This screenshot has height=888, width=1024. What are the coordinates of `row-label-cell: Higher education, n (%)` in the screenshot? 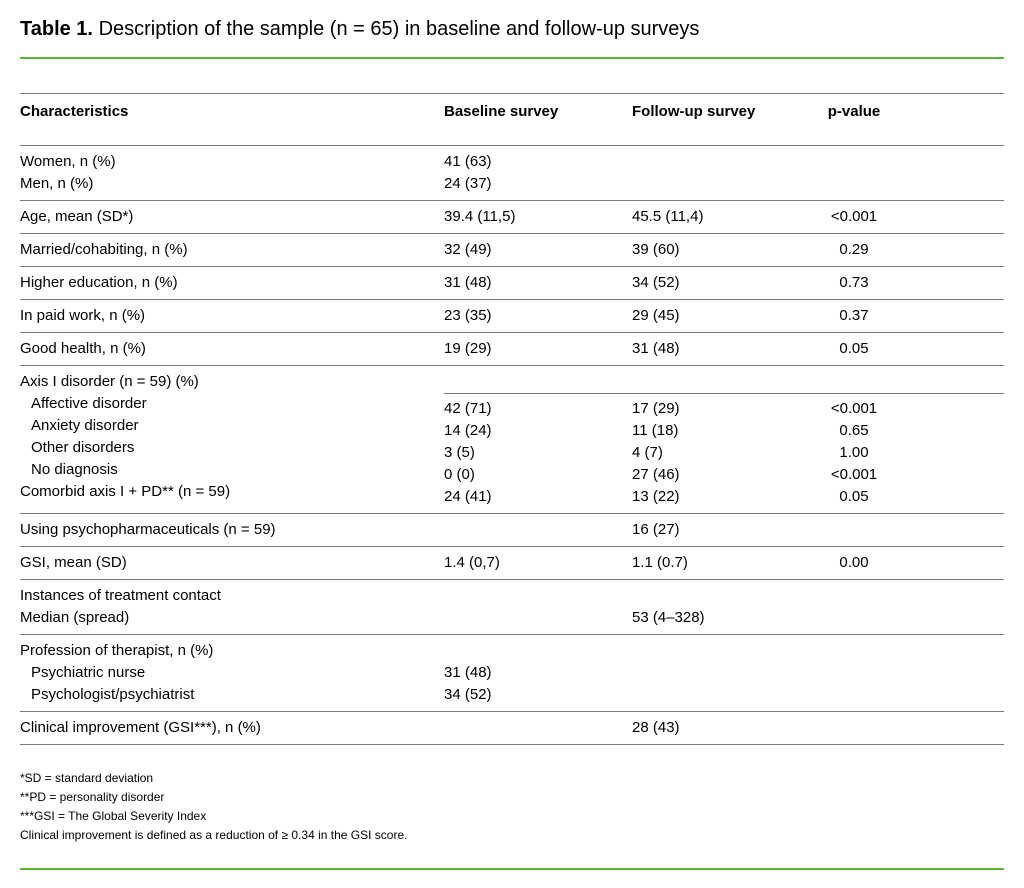 It's located at (232, 283).